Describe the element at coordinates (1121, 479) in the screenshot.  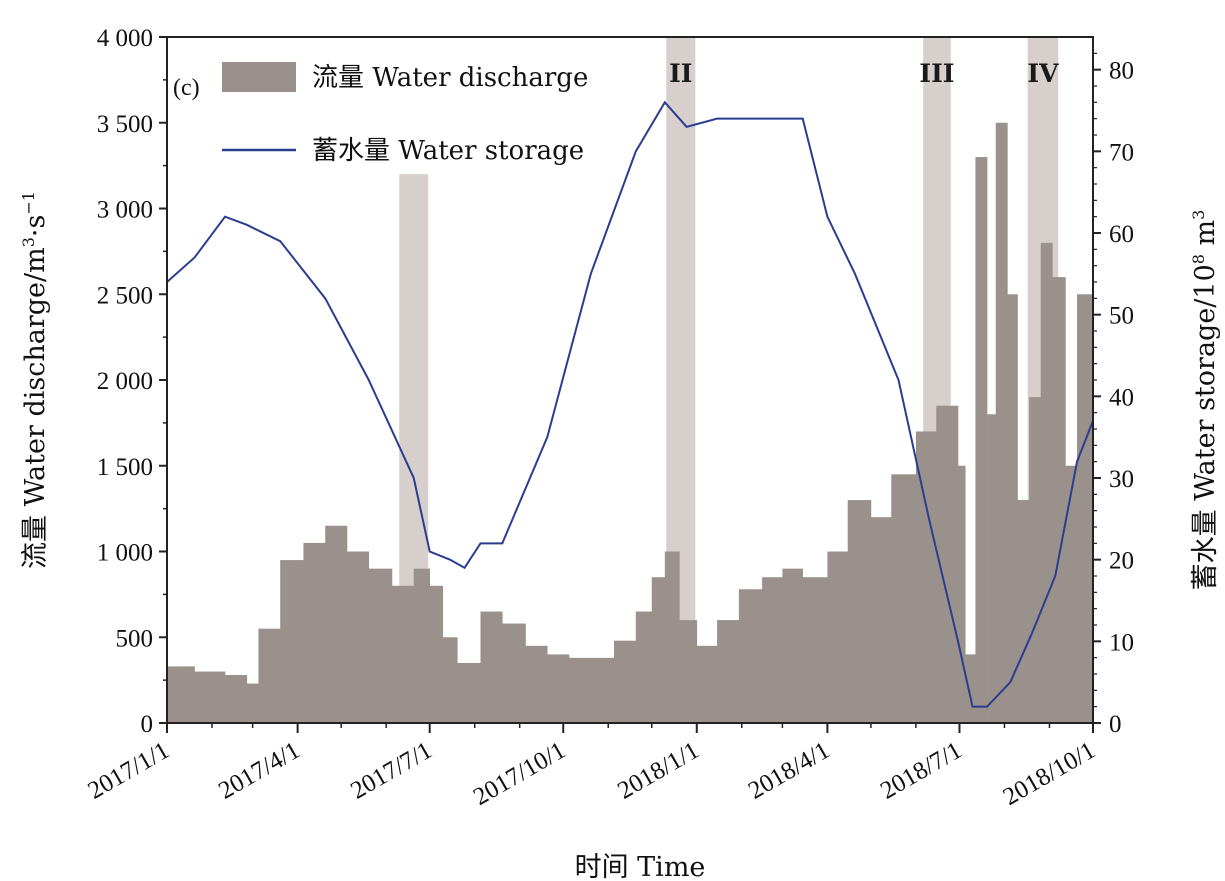
I see `y-right-tick-label: 30` at that location.